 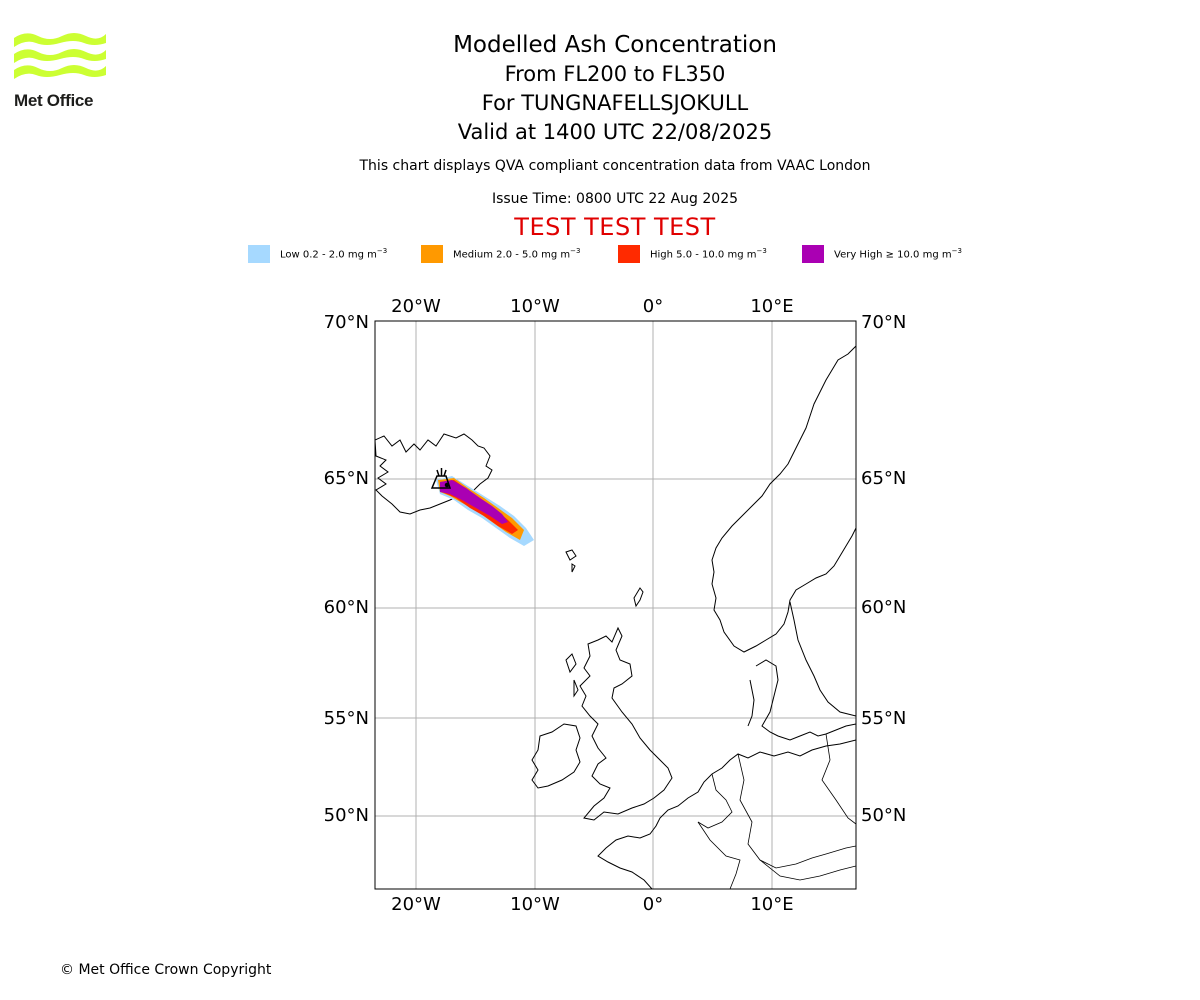 I want to click on border-benelux, so click(x=715, y=801).